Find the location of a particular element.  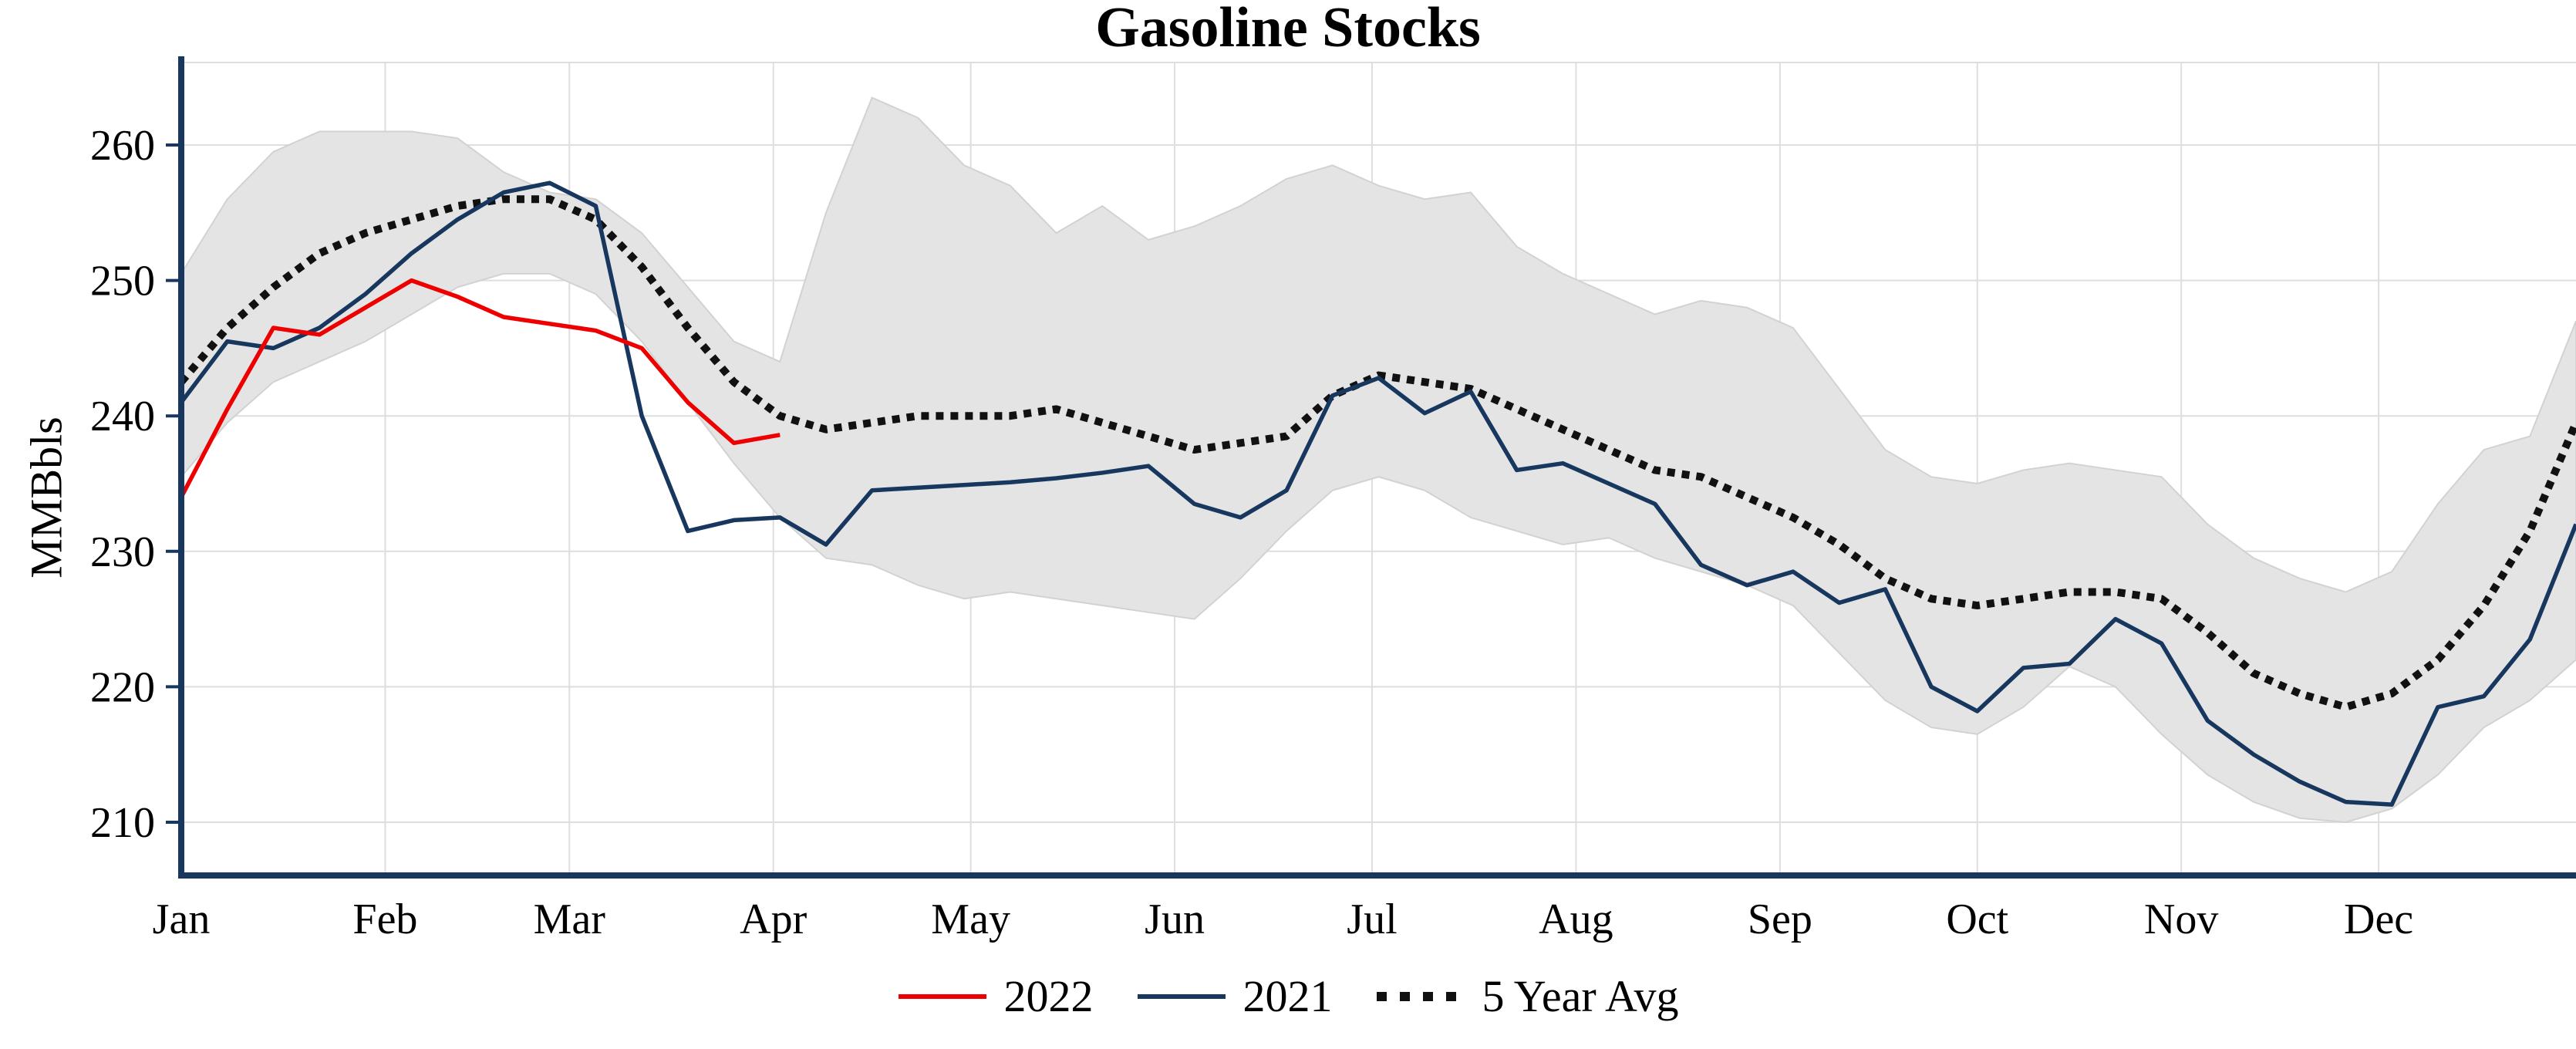

y-tick-label: 230 is located at coordinates (122, 552).